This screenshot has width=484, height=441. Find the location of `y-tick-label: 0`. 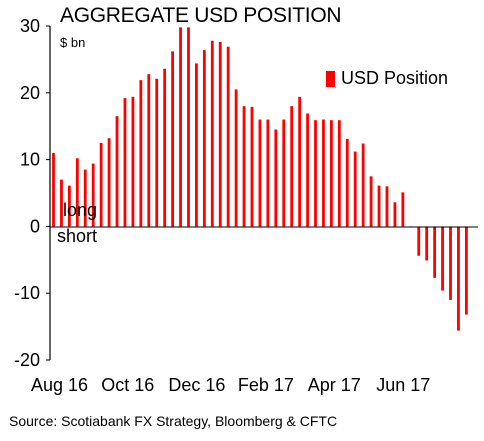

y-tick-label: 0 is located at coordinates (35, 226).